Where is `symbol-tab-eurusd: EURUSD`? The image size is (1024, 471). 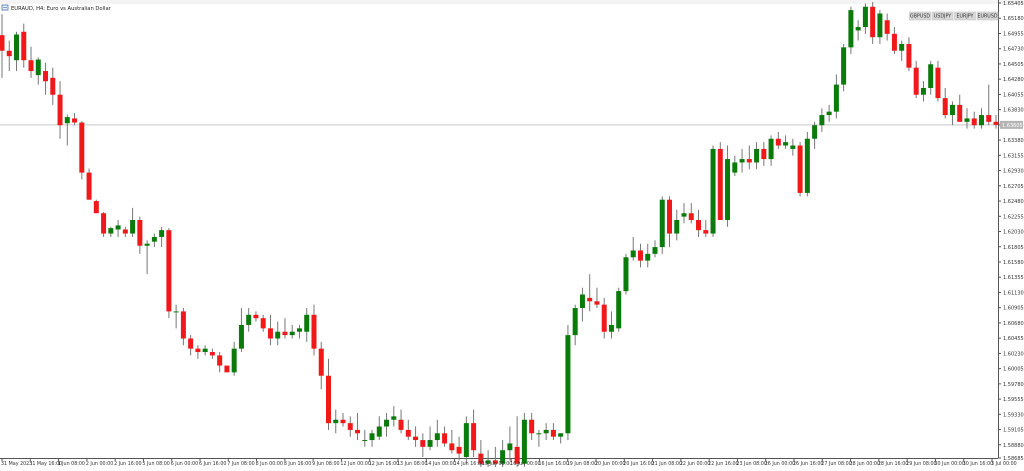 symbol-tab-eurusd: EURUSD is located at coordinates (987, 16).